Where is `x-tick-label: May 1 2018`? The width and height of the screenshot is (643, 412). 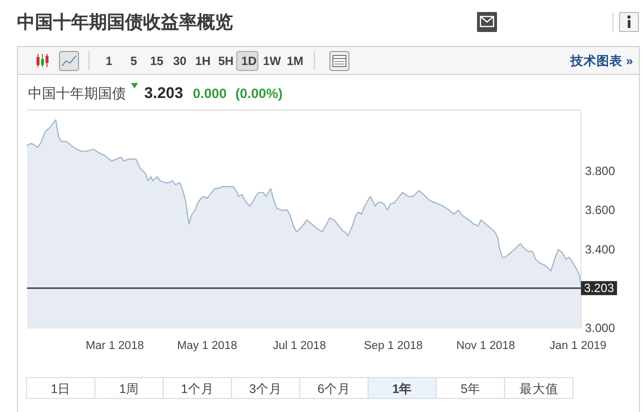 x-tick-label: May 1 2018 is located at coordinates (207, 346).